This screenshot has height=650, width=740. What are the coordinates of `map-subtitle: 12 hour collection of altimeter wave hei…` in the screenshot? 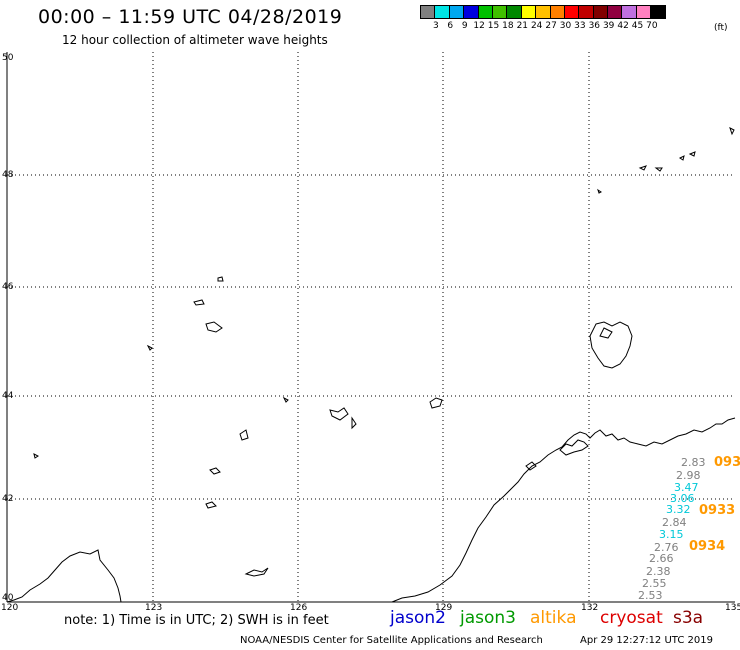 It's located at (195, 40).